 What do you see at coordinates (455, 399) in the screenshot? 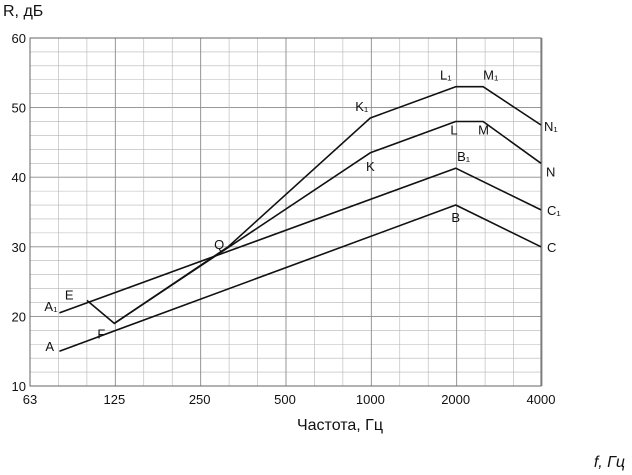
I see `x-tick-label: 2000` at bounding box center [455, 399].